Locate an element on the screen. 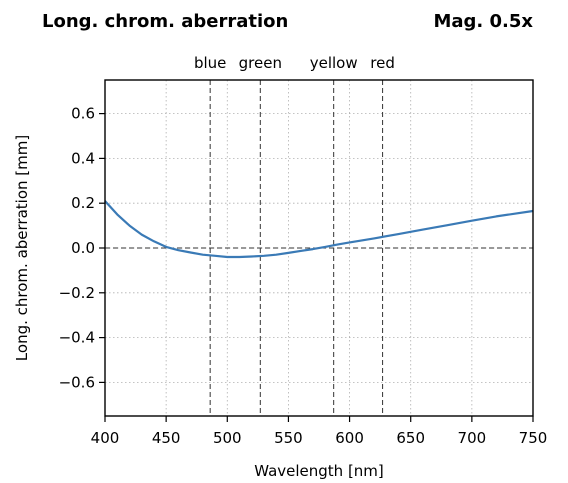  x-tick-label: 400 is located at coordinates (105, 438).